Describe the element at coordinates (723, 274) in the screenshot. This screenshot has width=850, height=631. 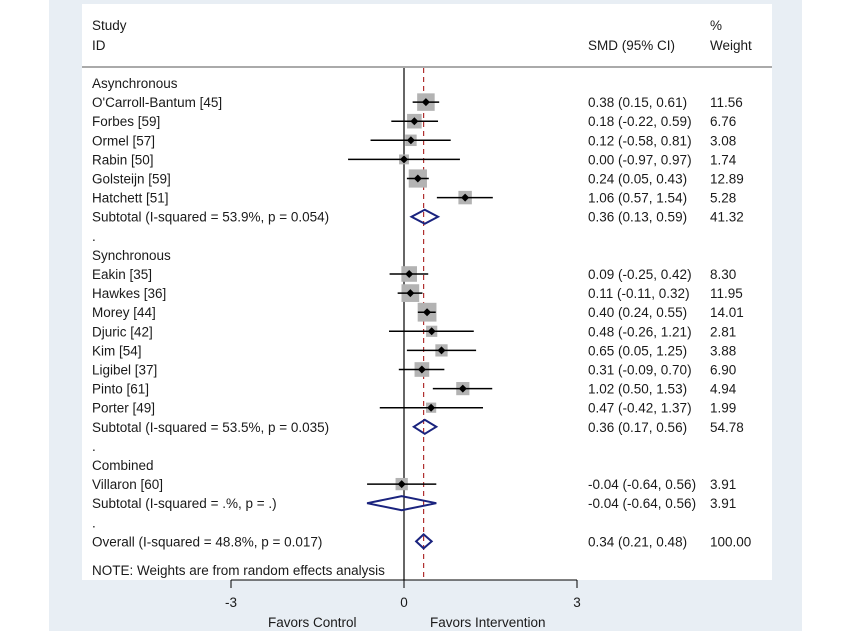
I see `weight-value: 8.30` at that location.